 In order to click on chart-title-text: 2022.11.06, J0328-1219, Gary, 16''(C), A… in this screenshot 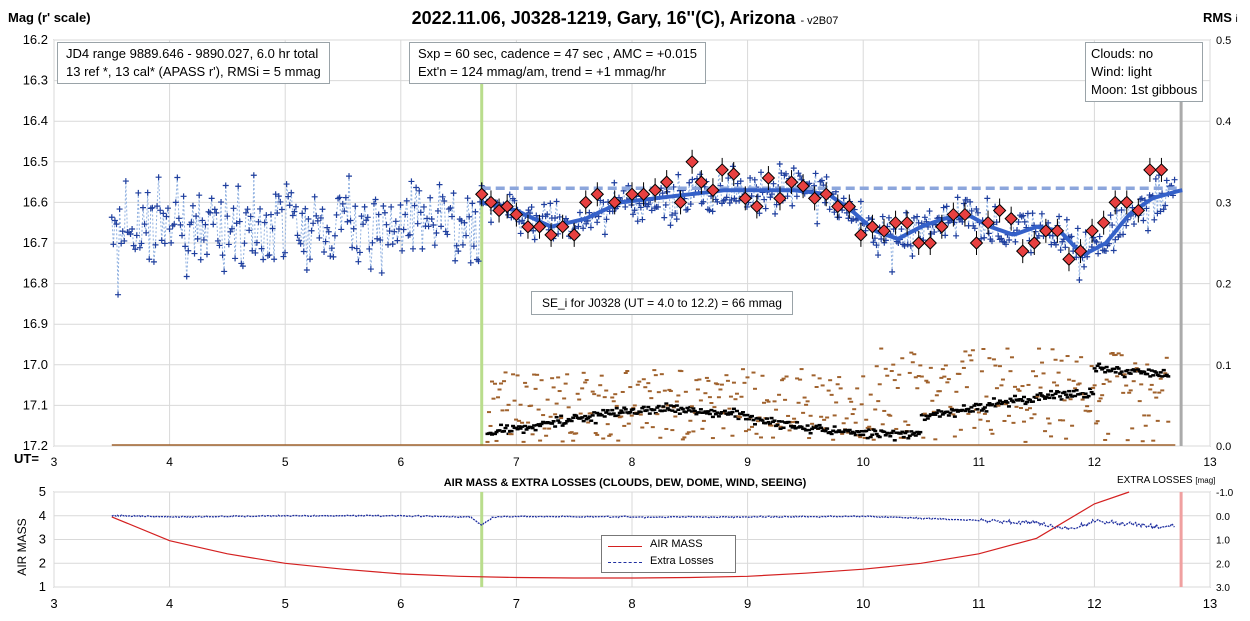, I will do `click(603, 18)`.